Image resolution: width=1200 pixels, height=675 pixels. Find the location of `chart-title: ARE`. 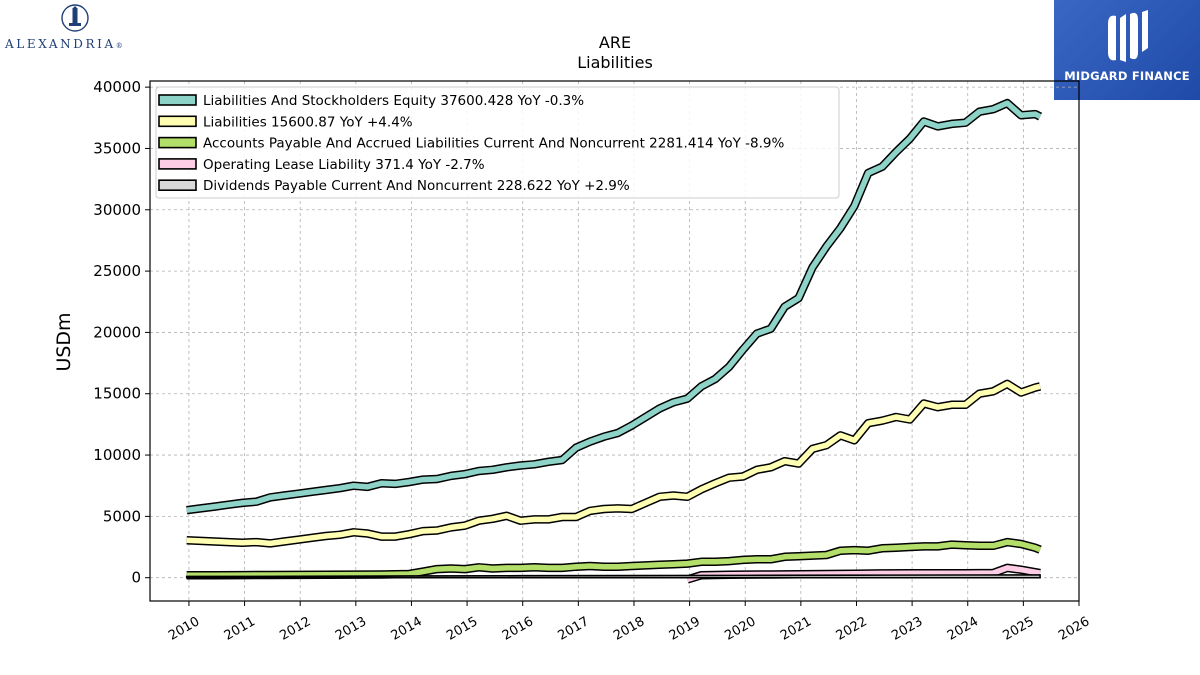

chart-title: ARE is located at coordinates (615, 42).